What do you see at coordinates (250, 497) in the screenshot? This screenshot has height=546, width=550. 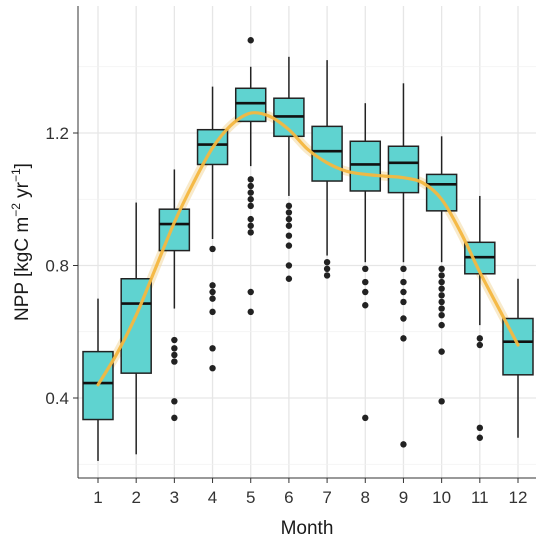 I see `x-tick-label: 5` at bounding box center [250, 497].